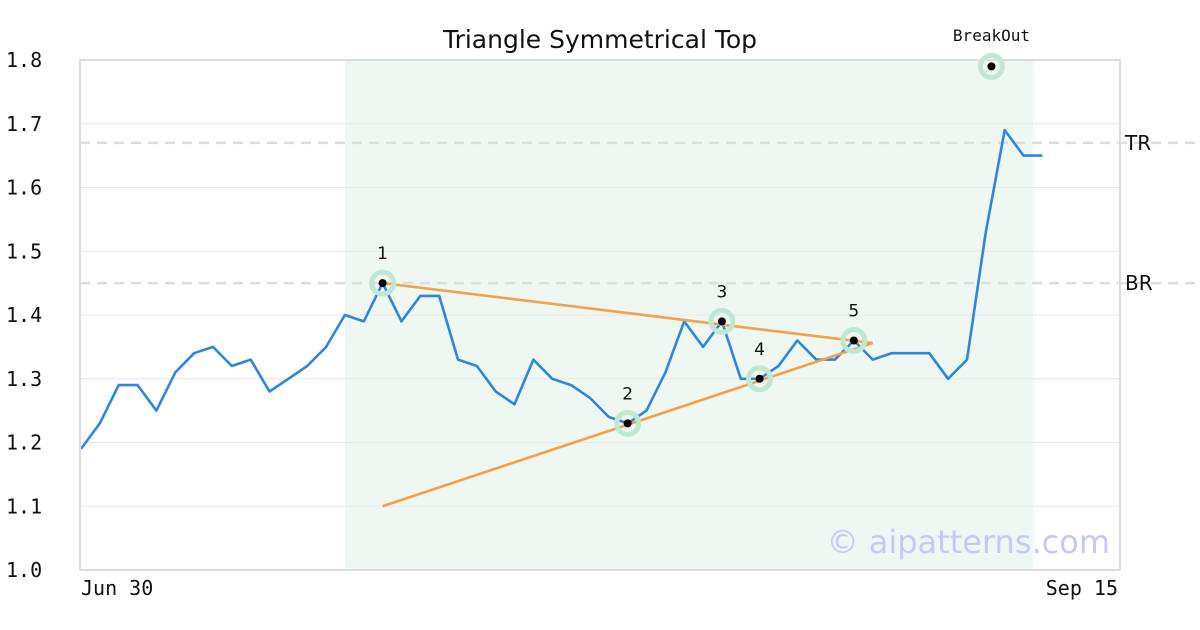 This screenshot has height=630, width=1200. I want to click on y-tick-label: 1.8, so click(24, 60).